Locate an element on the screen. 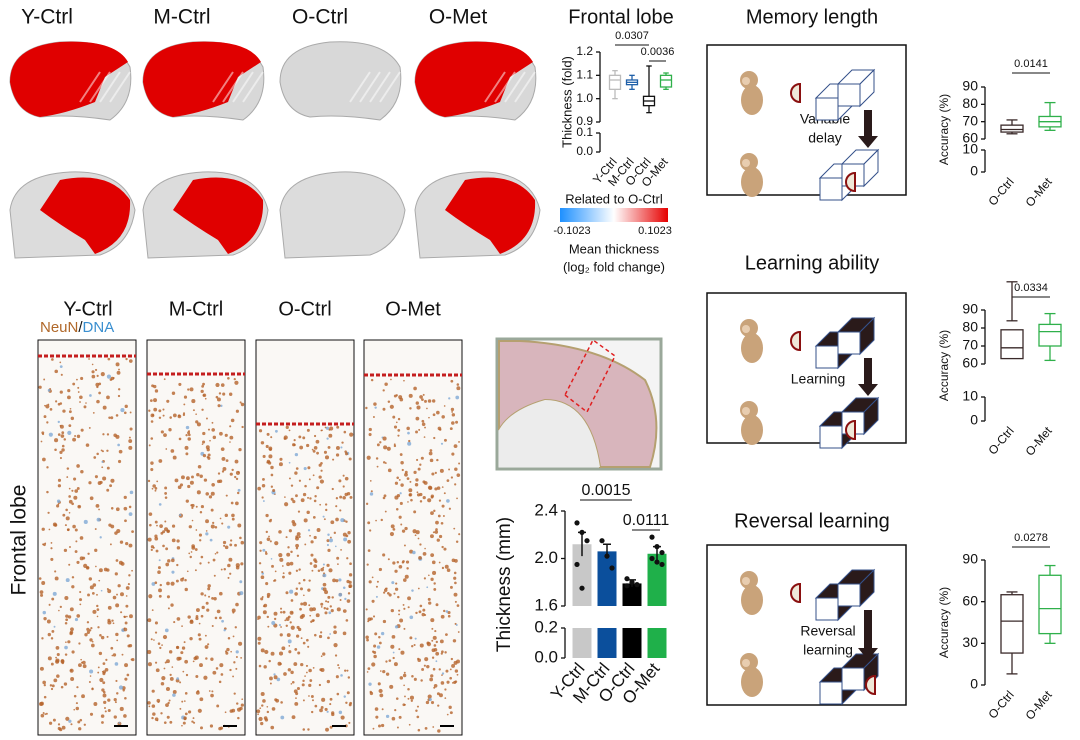 This screenshot has height=740, width=1080. histology-image is located at coordinates (413, 537).